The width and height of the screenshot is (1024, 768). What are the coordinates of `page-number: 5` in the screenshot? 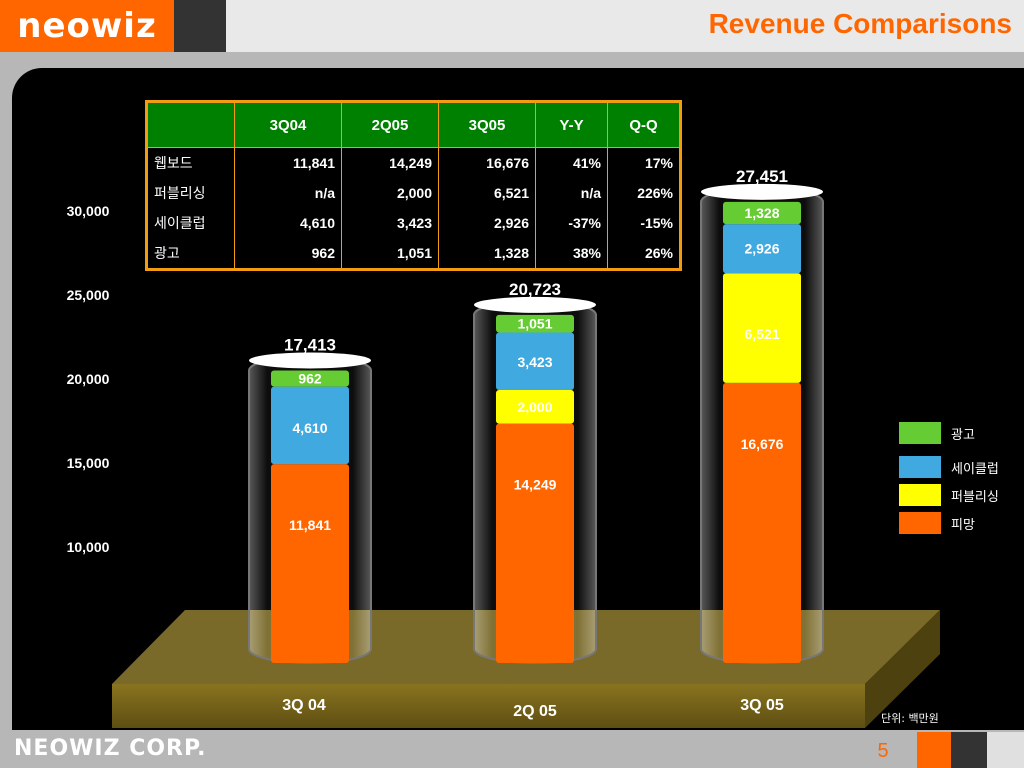 It's located at (883, 751).